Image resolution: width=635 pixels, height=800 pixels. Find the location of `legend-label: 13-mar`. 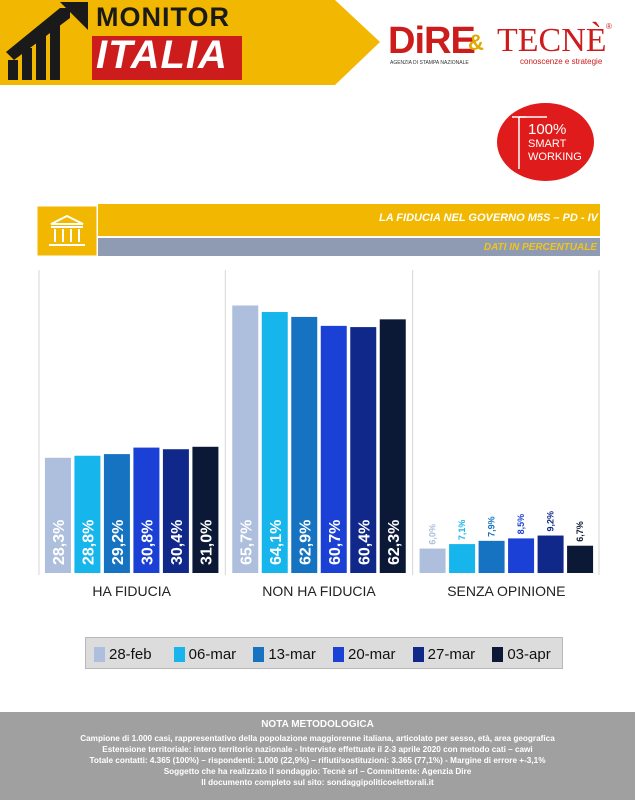

legend-label: 13-mar is located at coordinates (292, 654).